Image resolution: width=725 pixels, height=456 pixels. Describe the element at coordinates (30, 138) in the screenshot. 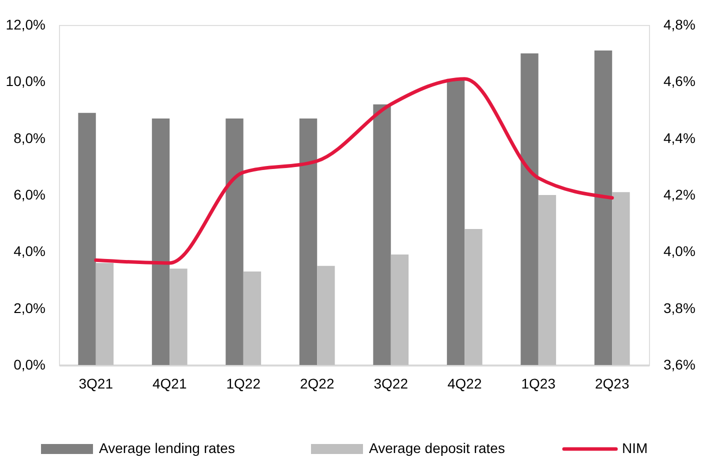

I see `y-tick-label: 8,0%` at that location.